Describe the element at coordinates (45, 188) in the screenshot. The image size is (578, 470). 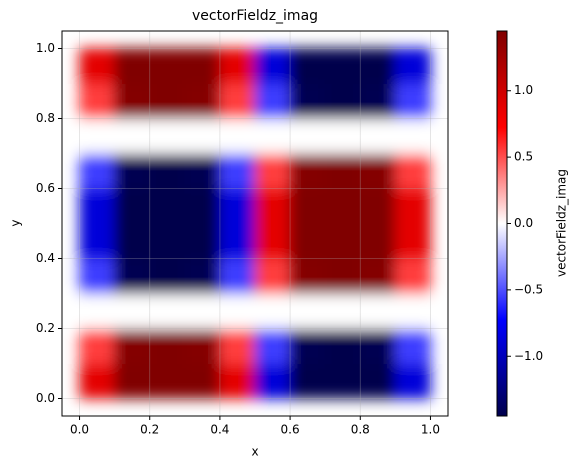
I see `y-tick-label: 0.6` at that location.